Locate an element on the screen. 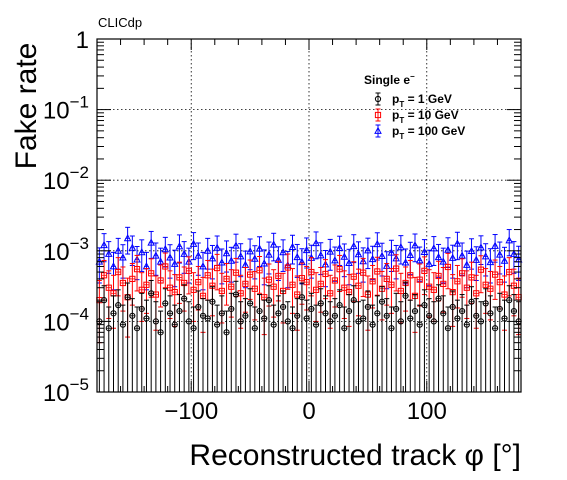  legend-entry: pT = 100 GeV is located at coordinates (419, 132).